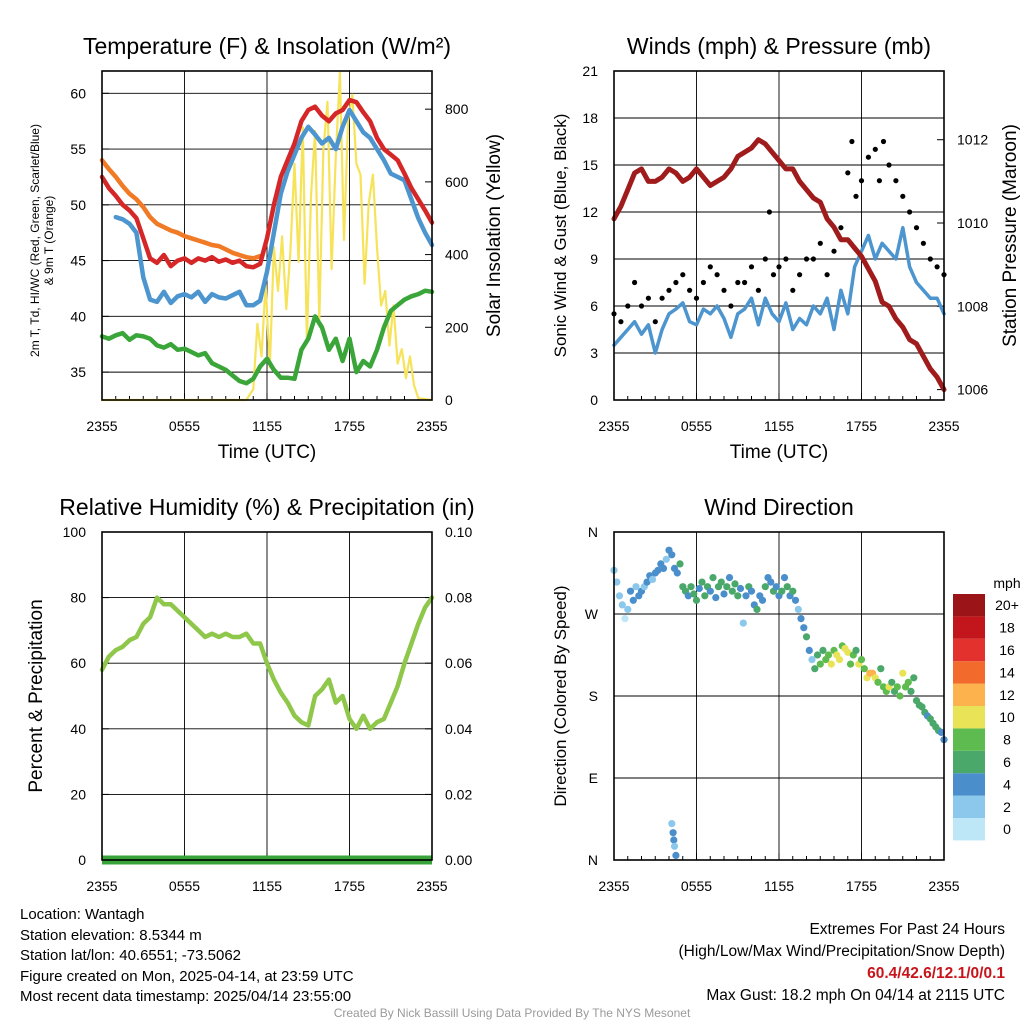 This screenshot has height=1024, width=1024. What do you see at coordinates (779, 290) in the screenshot?
I see `series-sonic-wind` at bounding box center [779, 290].